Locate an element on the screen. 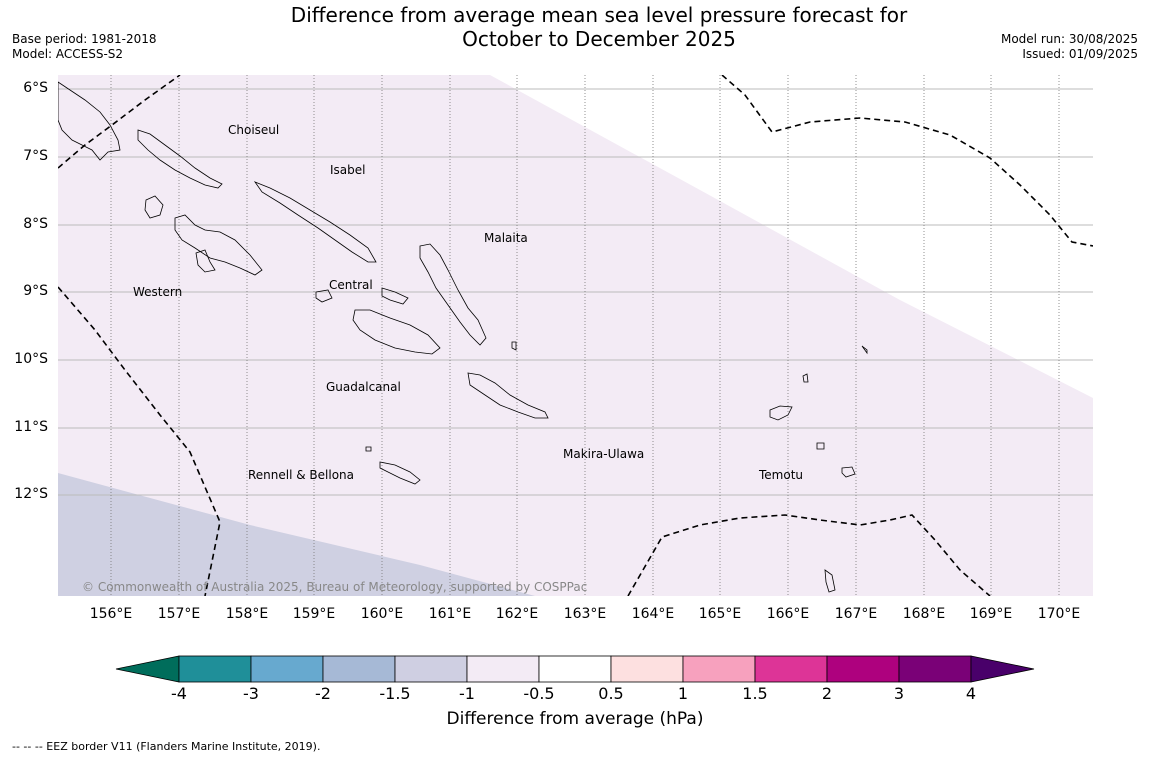  colorbar-tick: 4 is located at coordinates (971, 693).